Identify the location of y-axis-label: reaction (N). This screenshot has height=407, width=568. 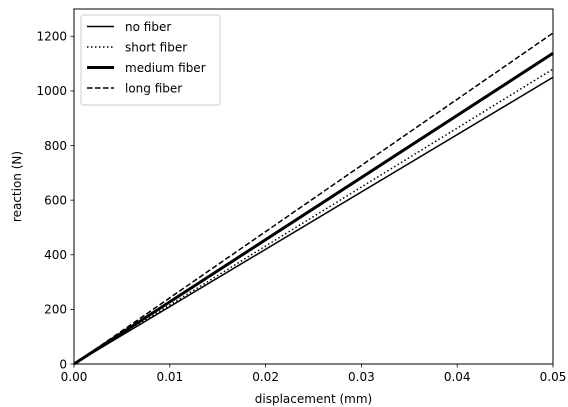
(17, 186).